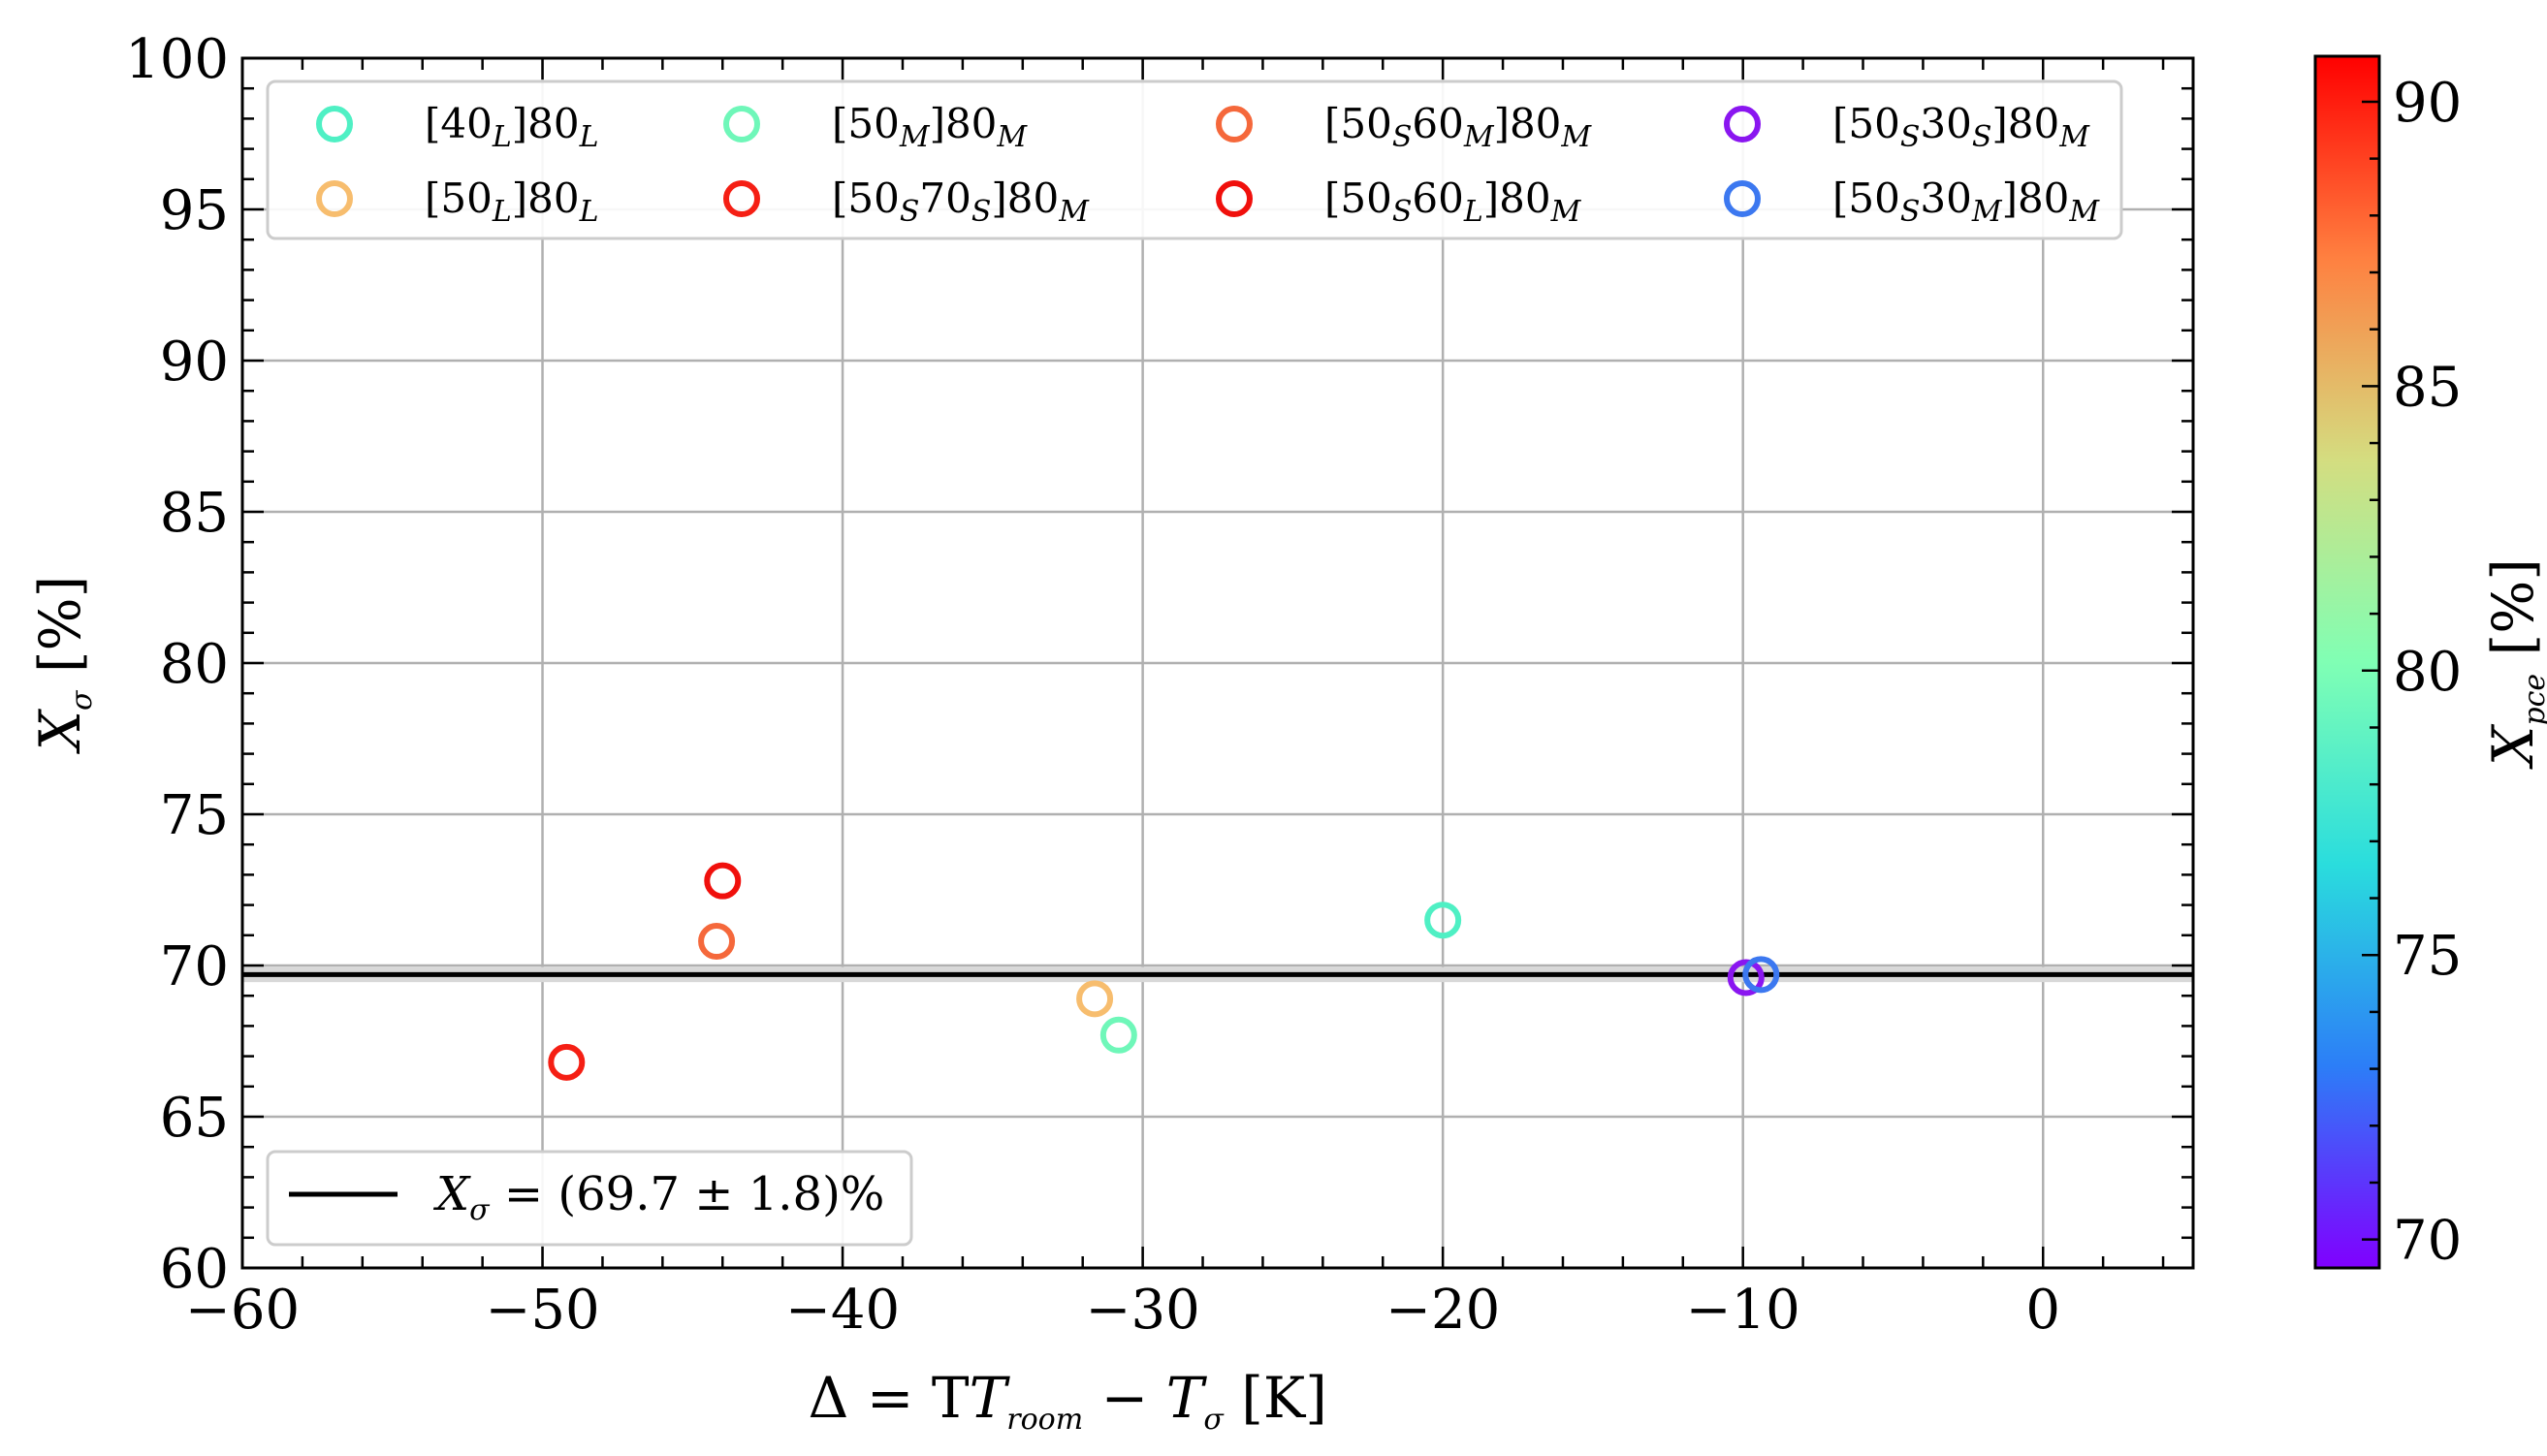 The image size is (2547, 1456). Describe the element at coordinates (2427, 103) in the screenshot. I see `colorbar-tick-label: 90` at that location.